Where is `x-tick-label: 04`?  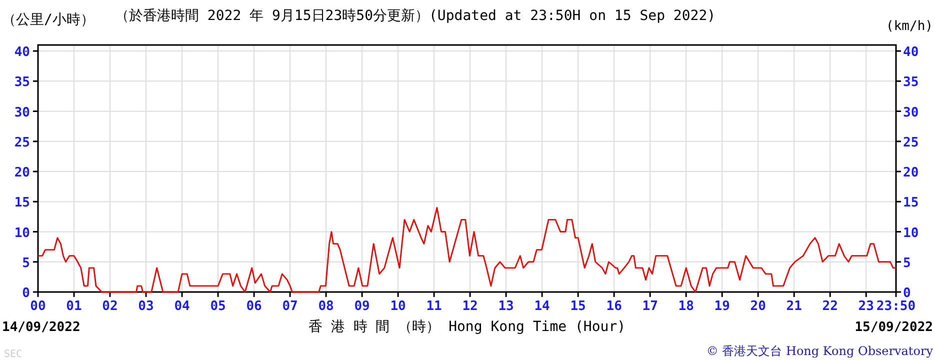 x-tick-label: 04 is located at coordinates (182, 306).